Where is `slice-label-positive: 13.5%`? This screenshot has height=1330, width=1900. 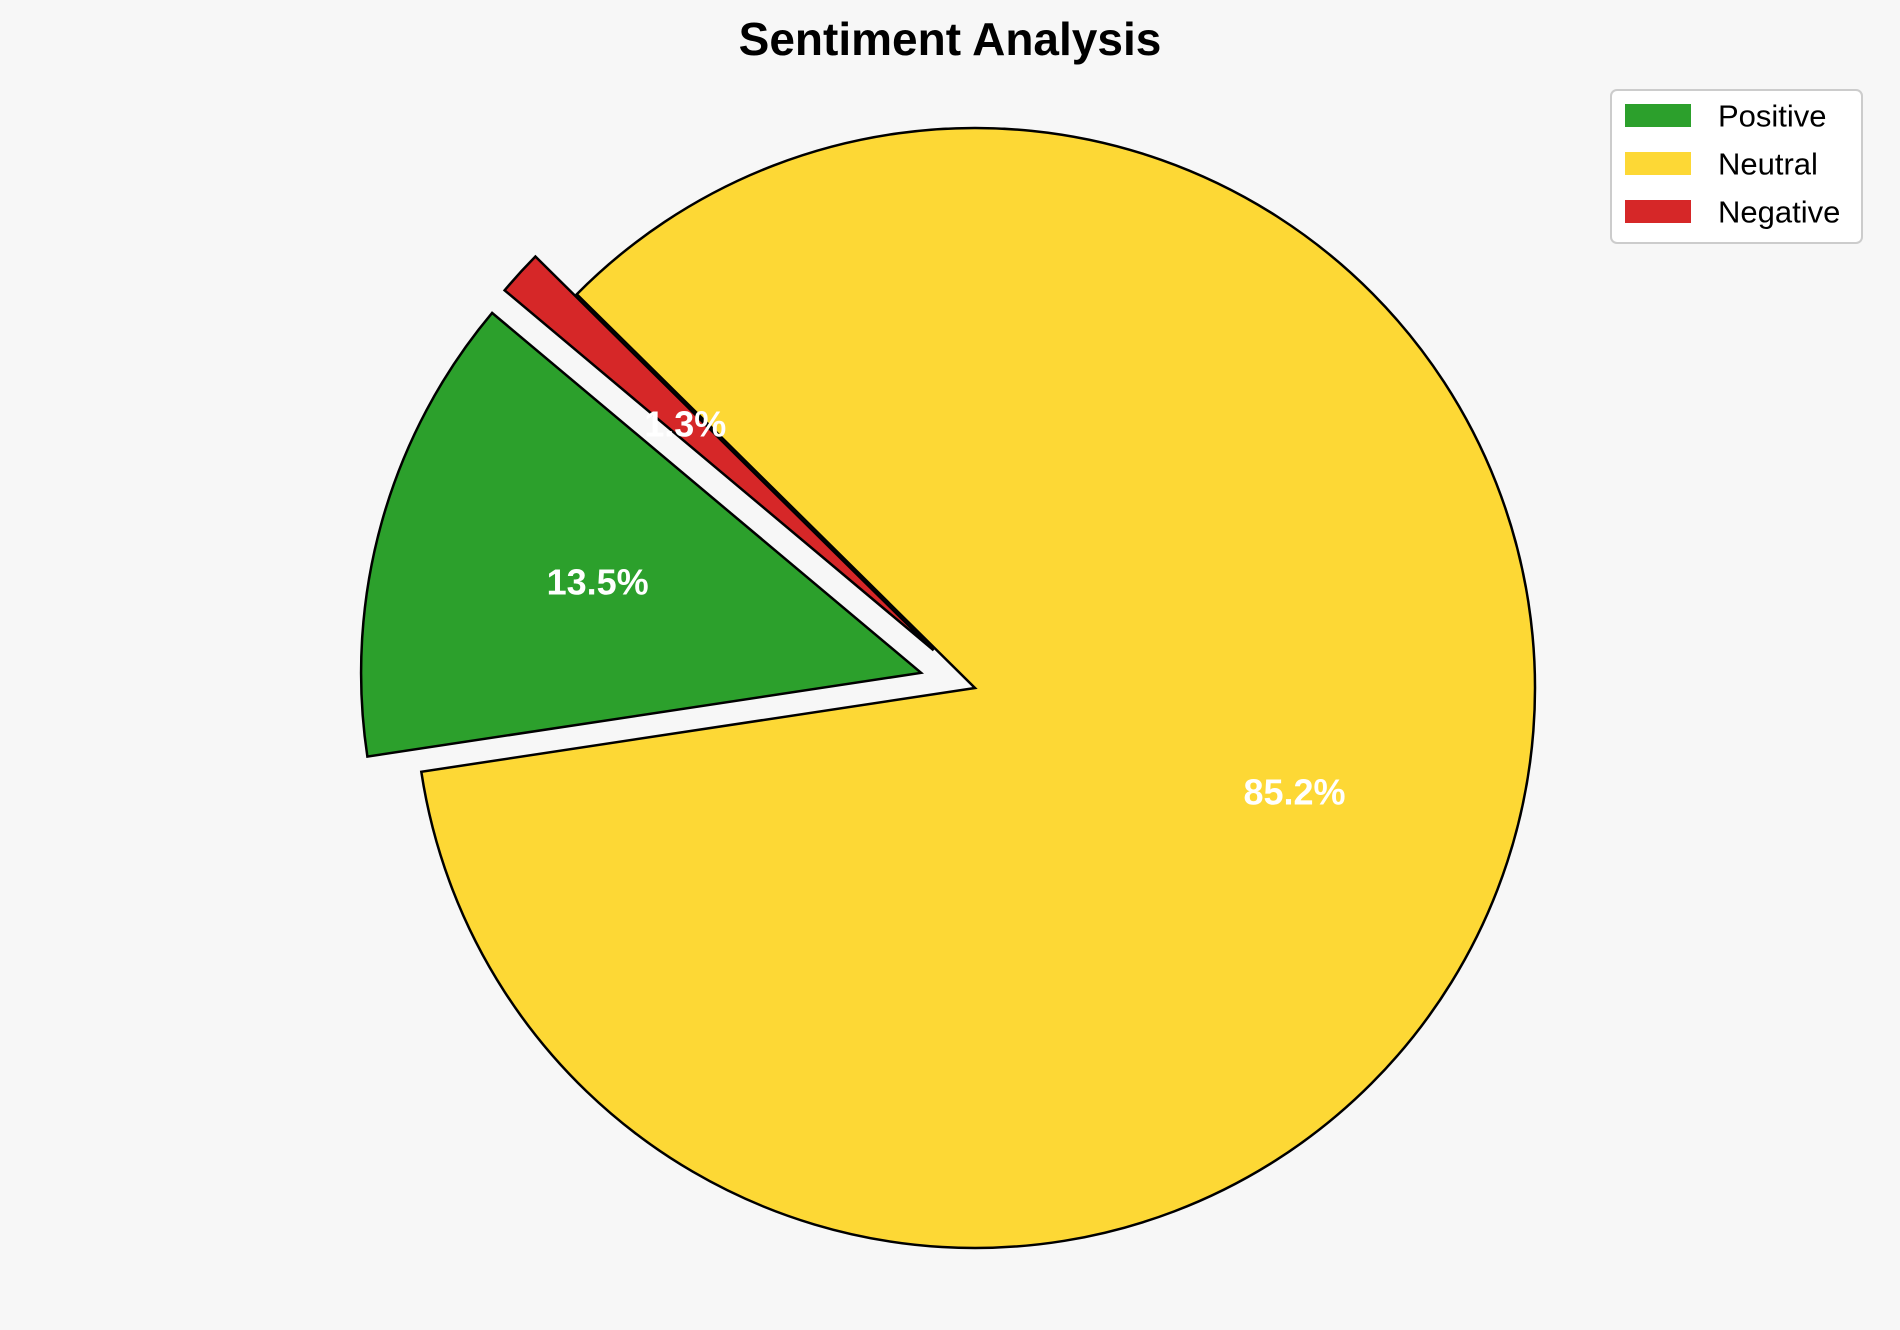
slice-label-positive: 13.5% is located at coordinates (598, 581).